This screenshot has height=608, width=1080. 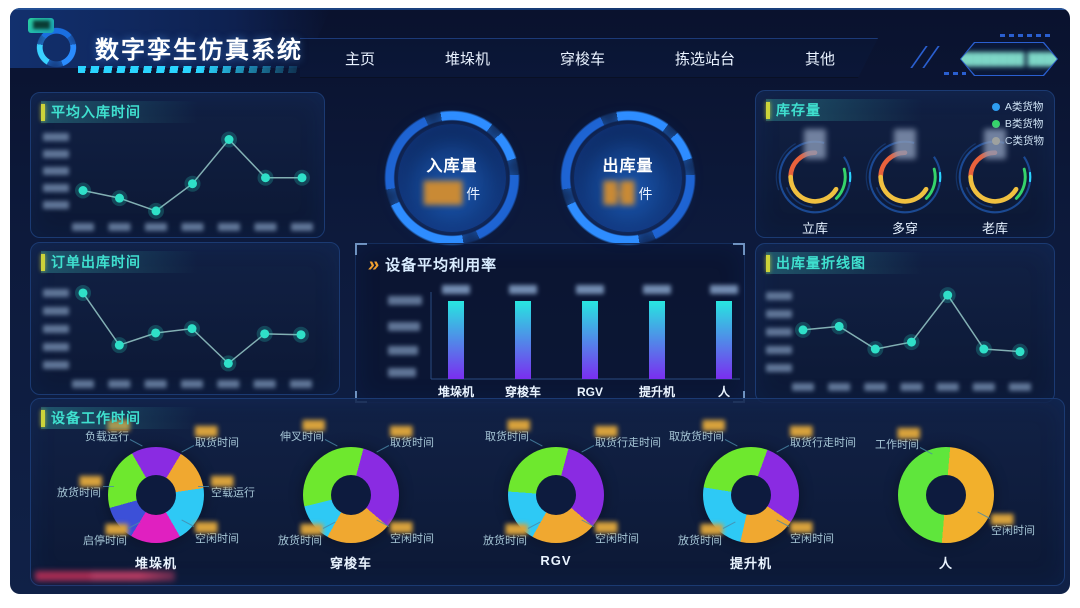 What do you see at coordinates (798, 110) in the screenshot?
I see `panel-title: 库存量` at bounding box center [798, 110].